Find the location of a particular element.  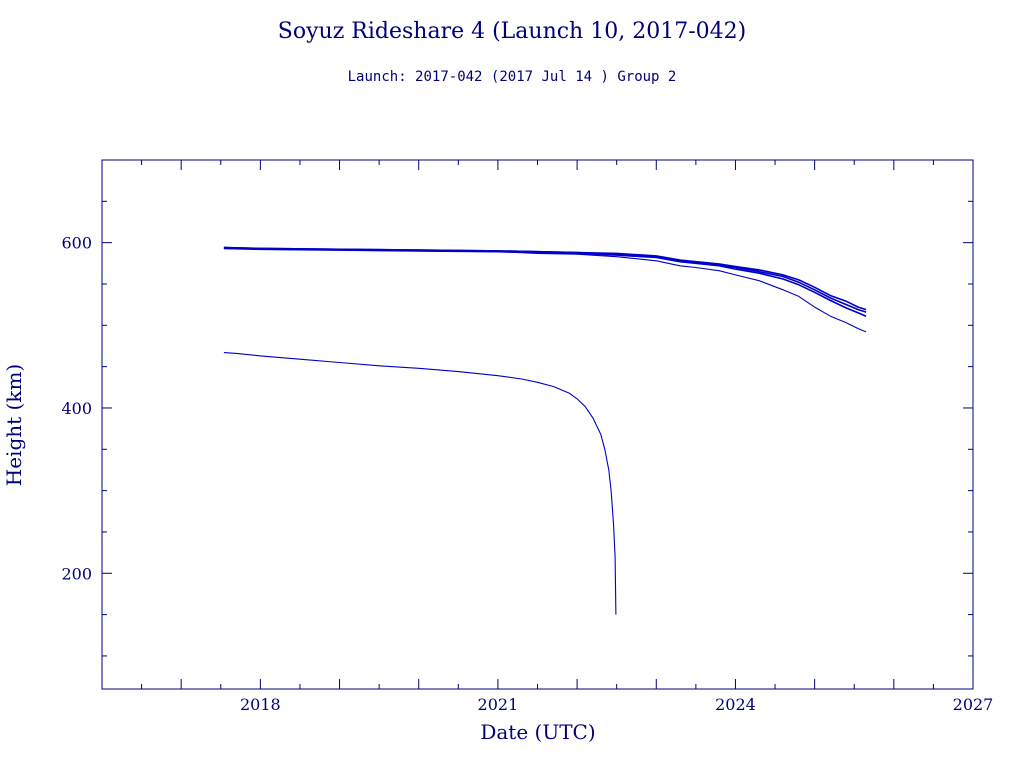

x-tick-label: 2021 is located at coordinates (498, 704).